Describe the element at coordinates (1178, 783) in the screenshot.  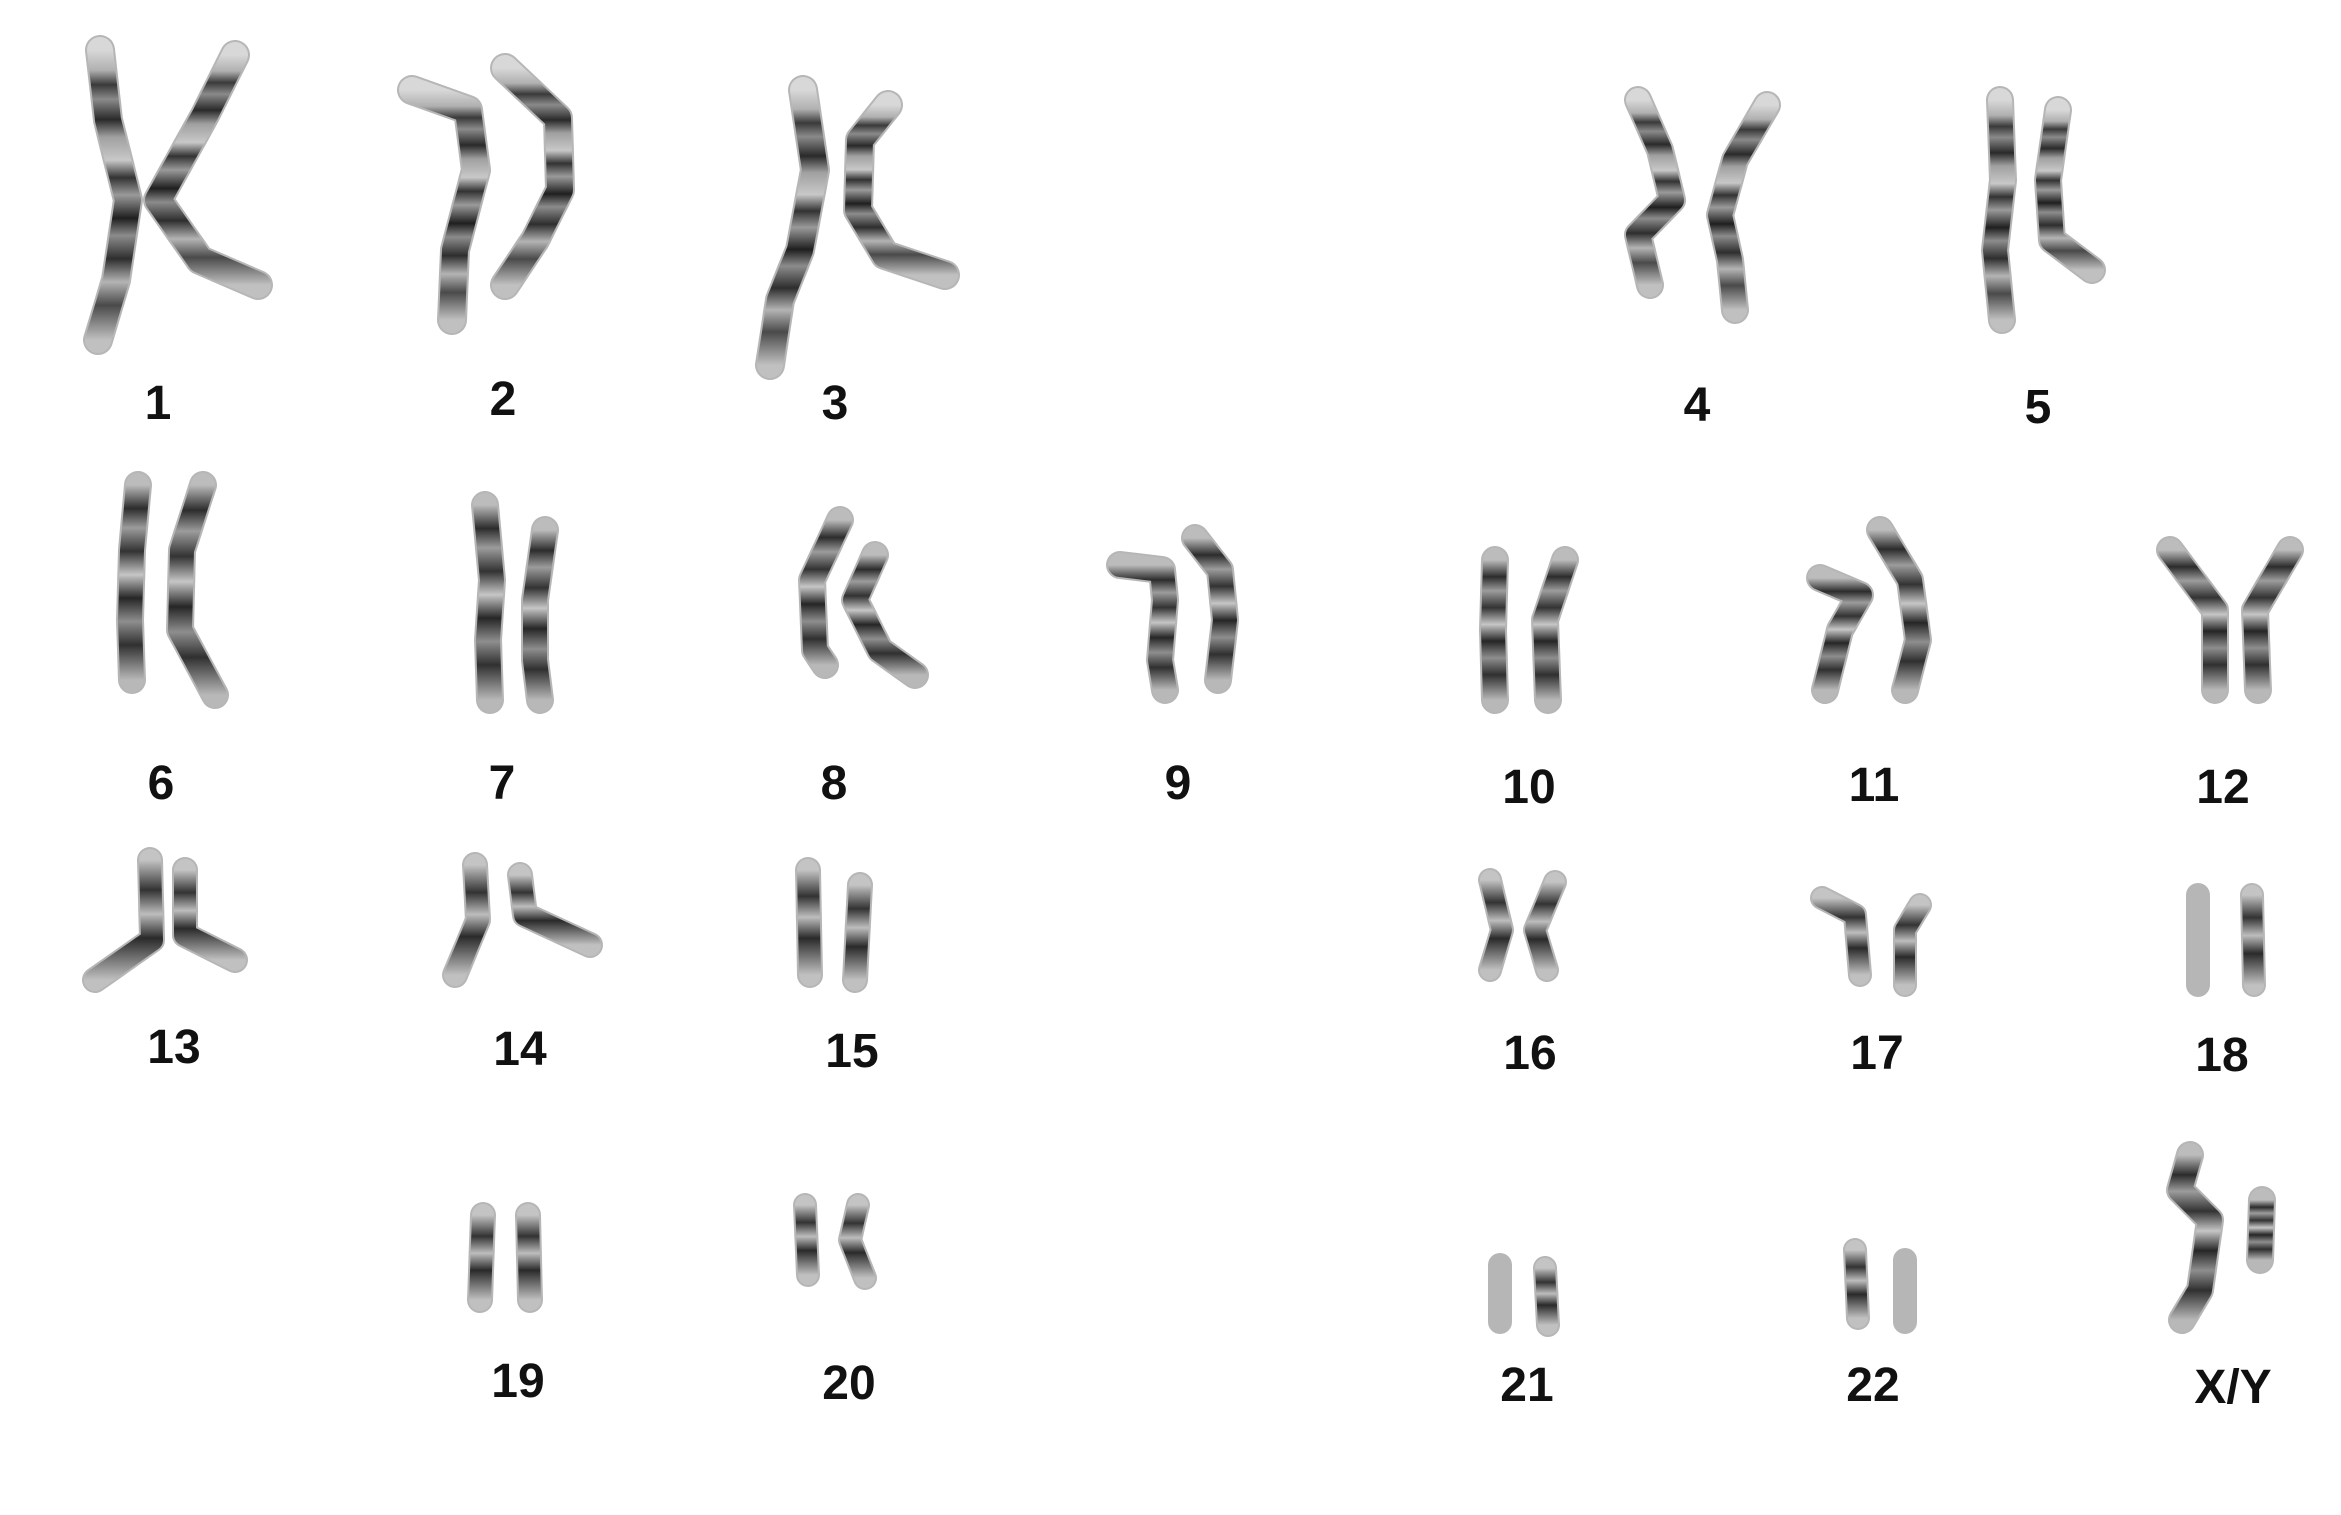
I see `chromosome-label-9: 9` at that location.